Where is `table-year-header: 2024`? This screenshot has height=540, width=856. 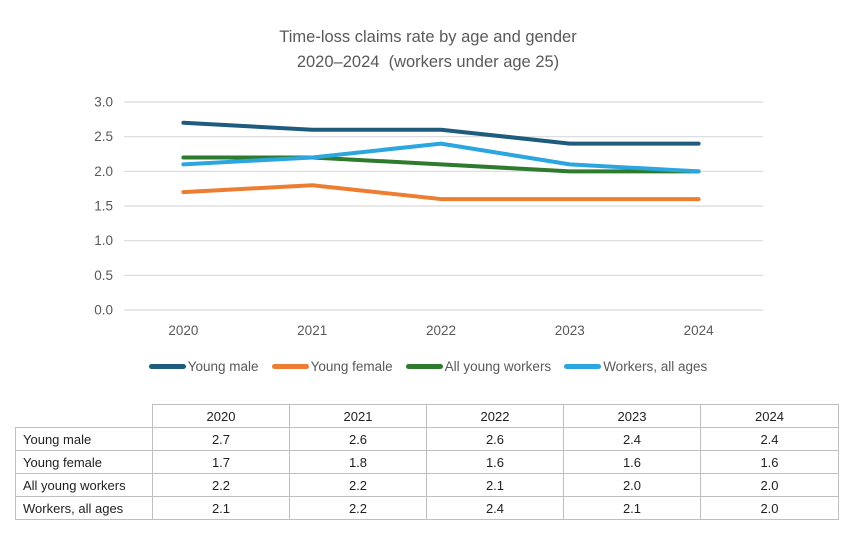 table-year-header: 2024 is located at coordinates (769, 416).